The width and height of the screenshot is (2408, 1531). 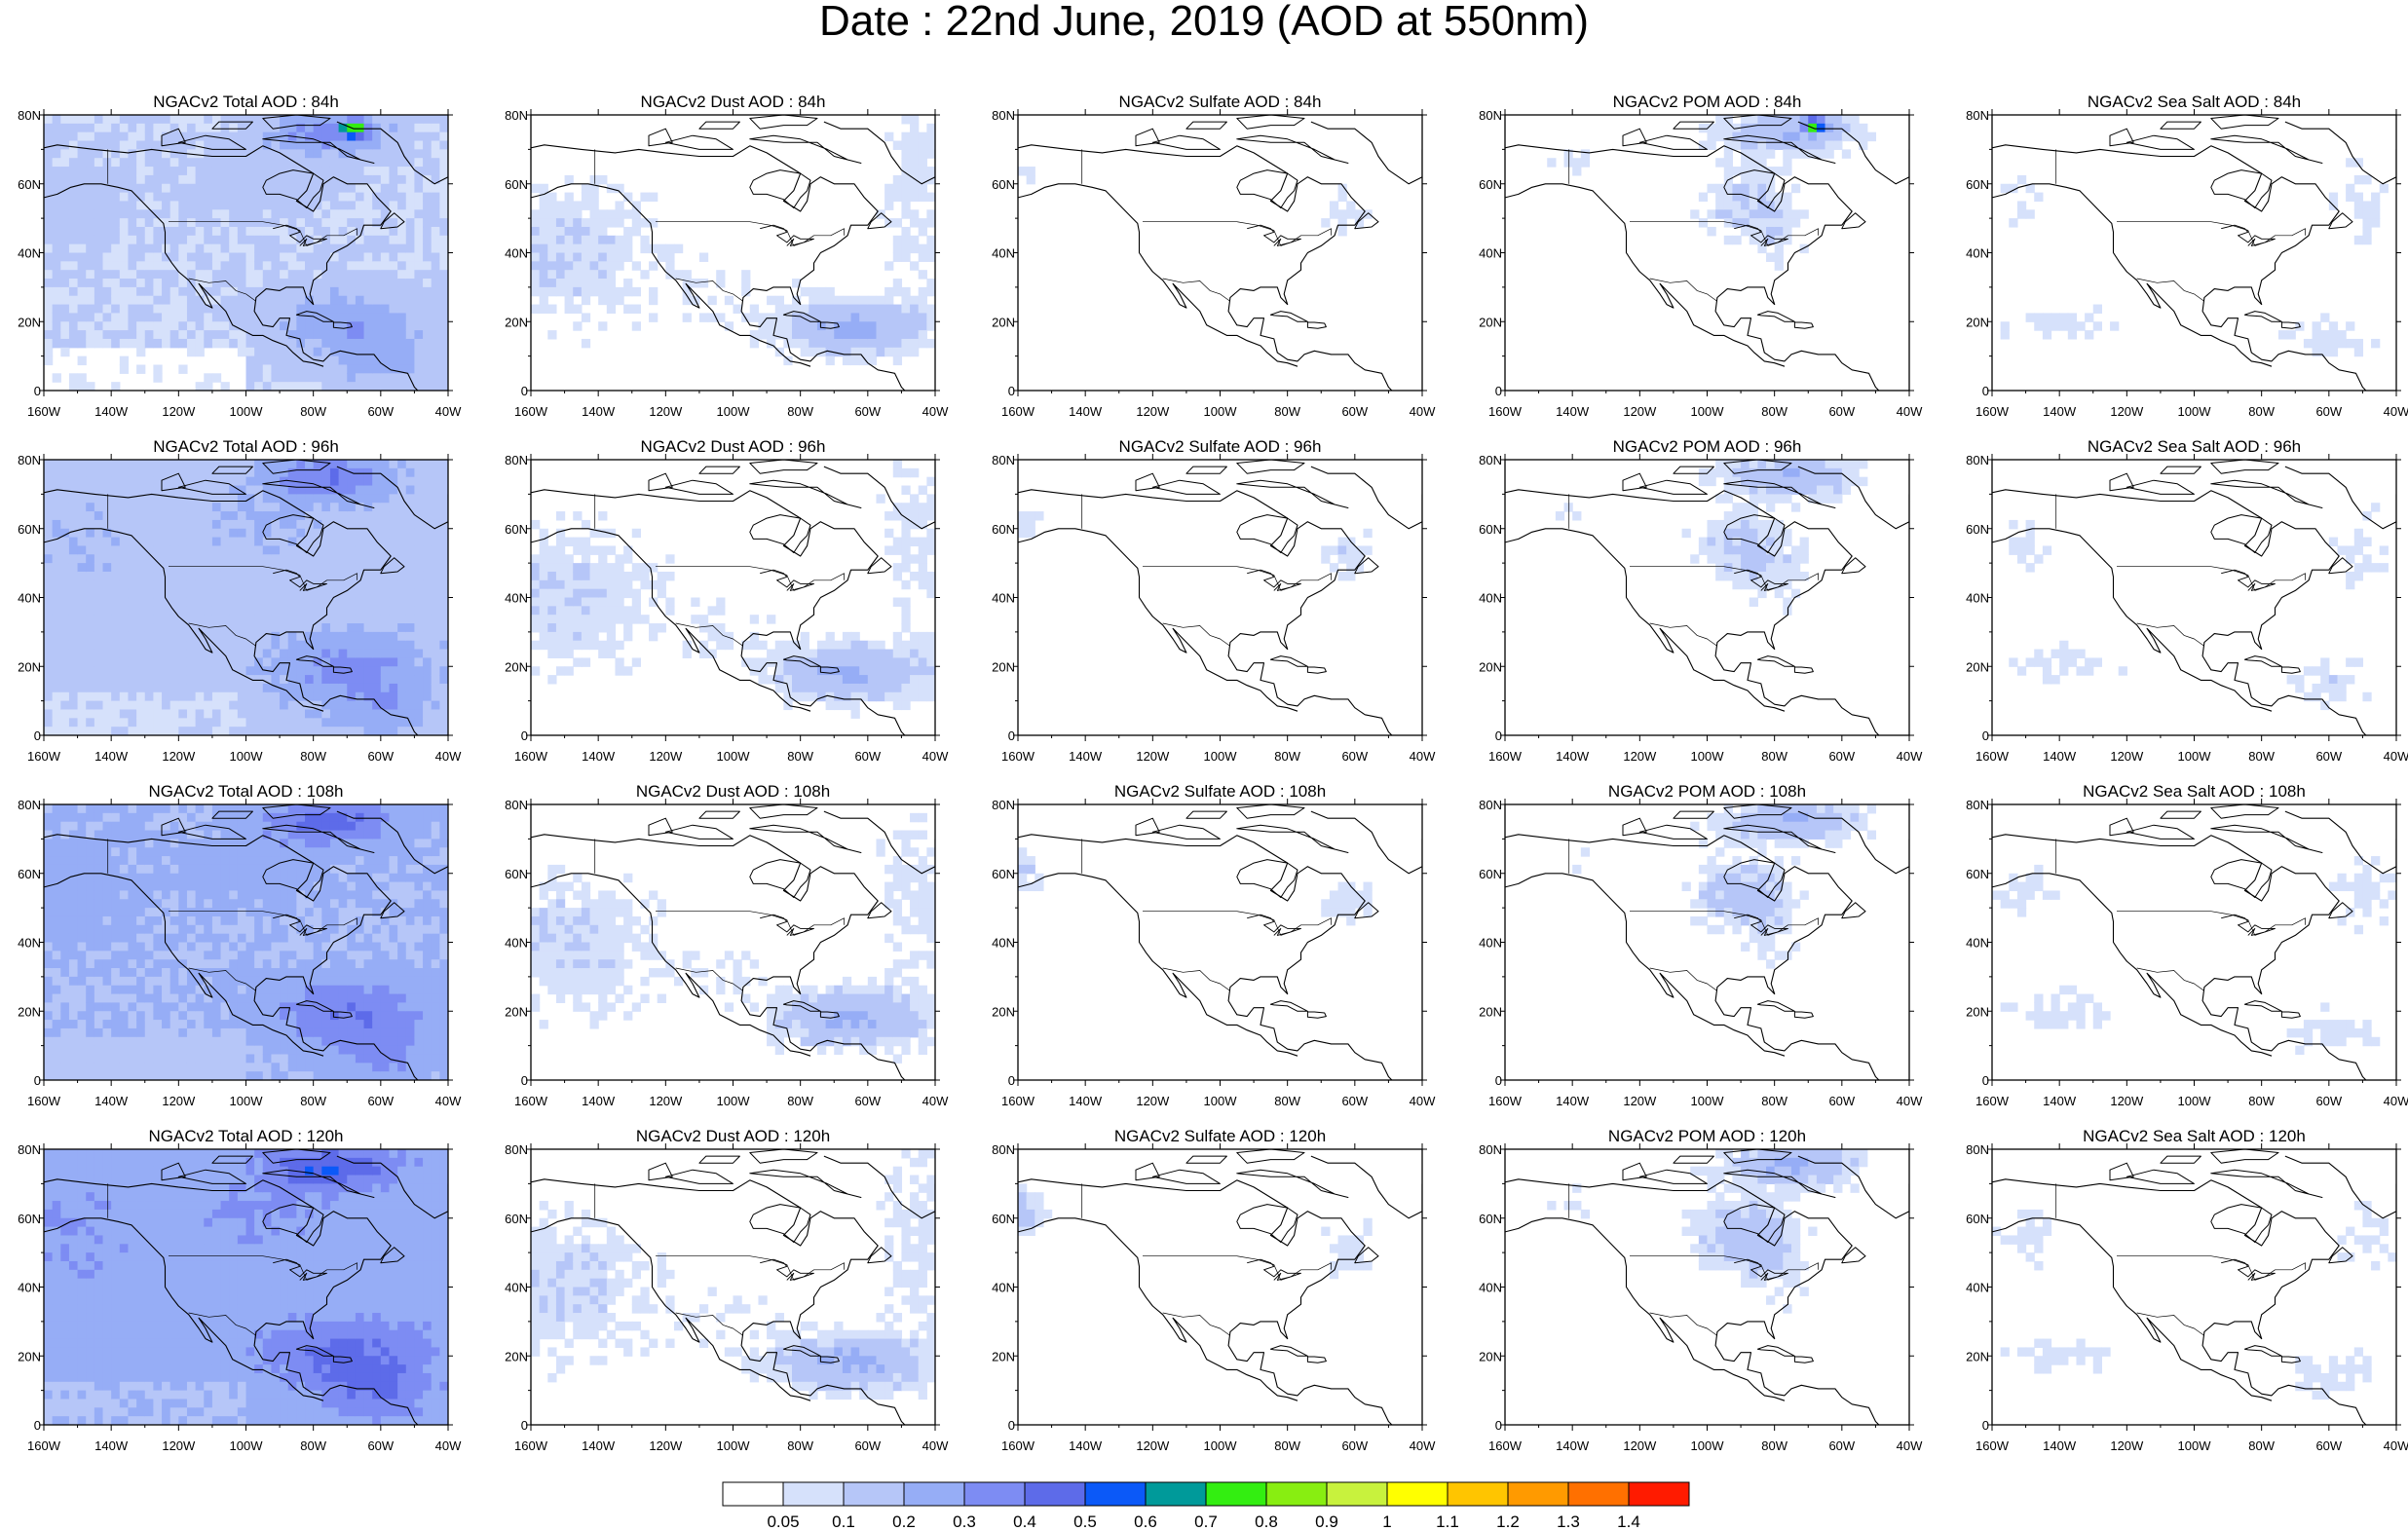 What do you see at coordinates (867, 411) in the screenshot?
I see `lon-tick-label: 60W` at bounding box center [867, 411].